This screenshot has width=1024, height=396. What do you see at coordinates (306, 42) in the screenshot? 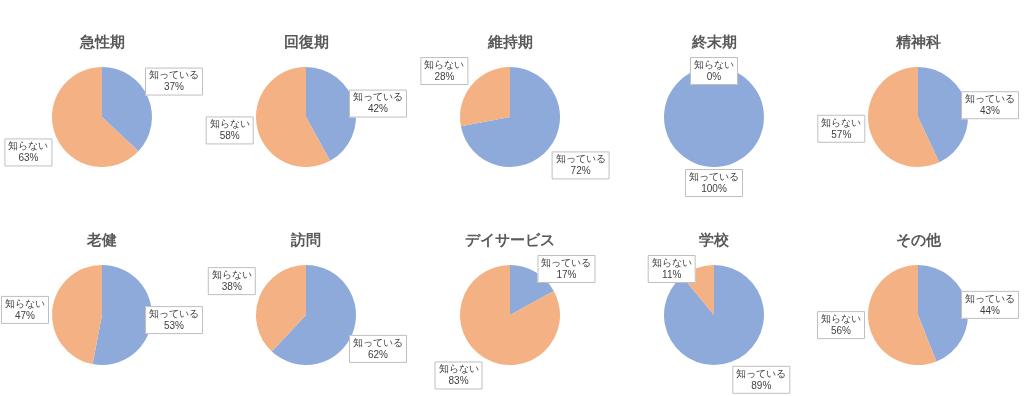
I see `chart-title: 回復期` at bounding box center [306, 42].